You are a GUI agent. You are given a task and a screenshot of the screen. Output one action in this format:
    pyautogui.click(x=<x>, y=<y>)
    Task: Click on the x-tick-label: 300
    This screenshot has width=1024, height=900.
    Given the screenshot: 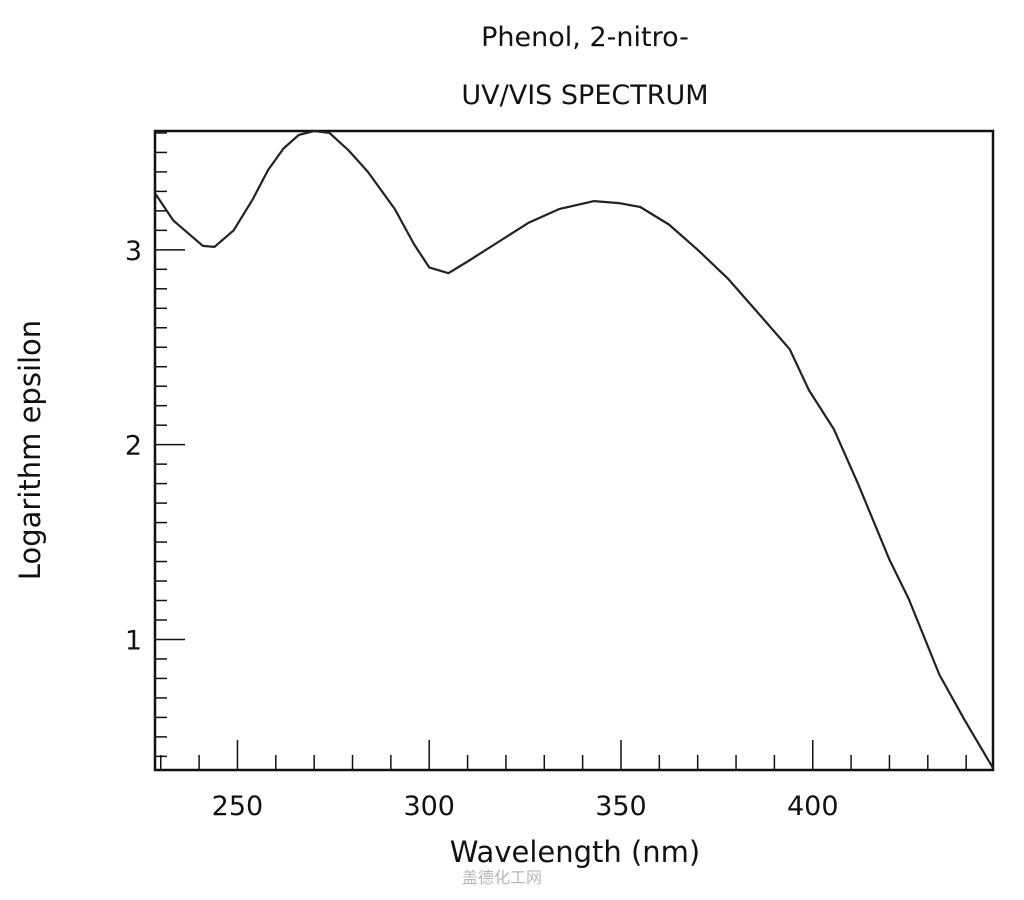 What is the action you would take?
    pyautogui.click(x=429, y=806)
    